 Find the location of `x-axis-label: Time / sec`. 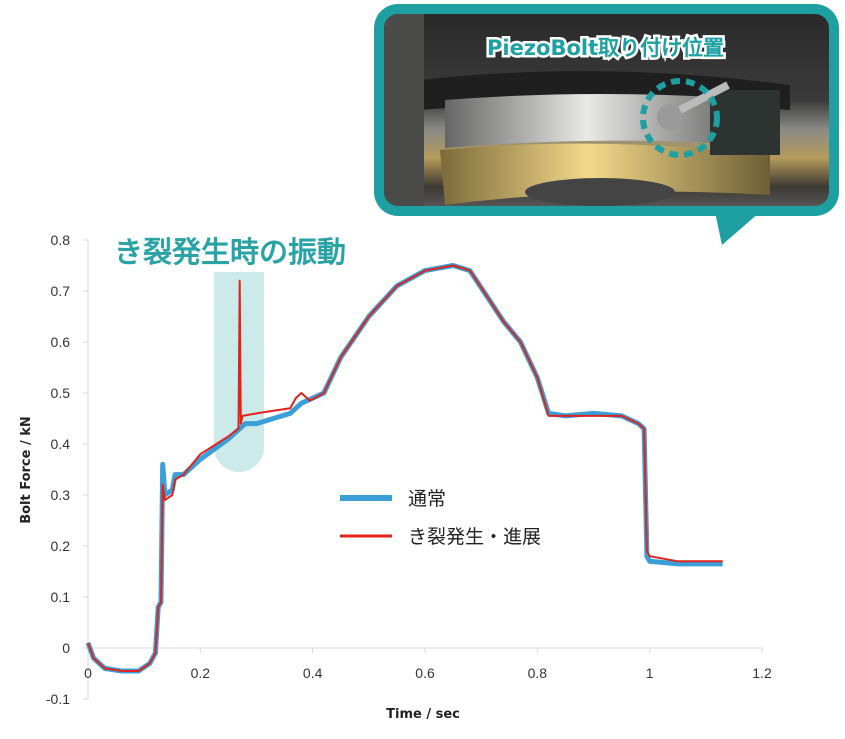

x-axis-label: Time / sec is located at coordinates (423, 714).